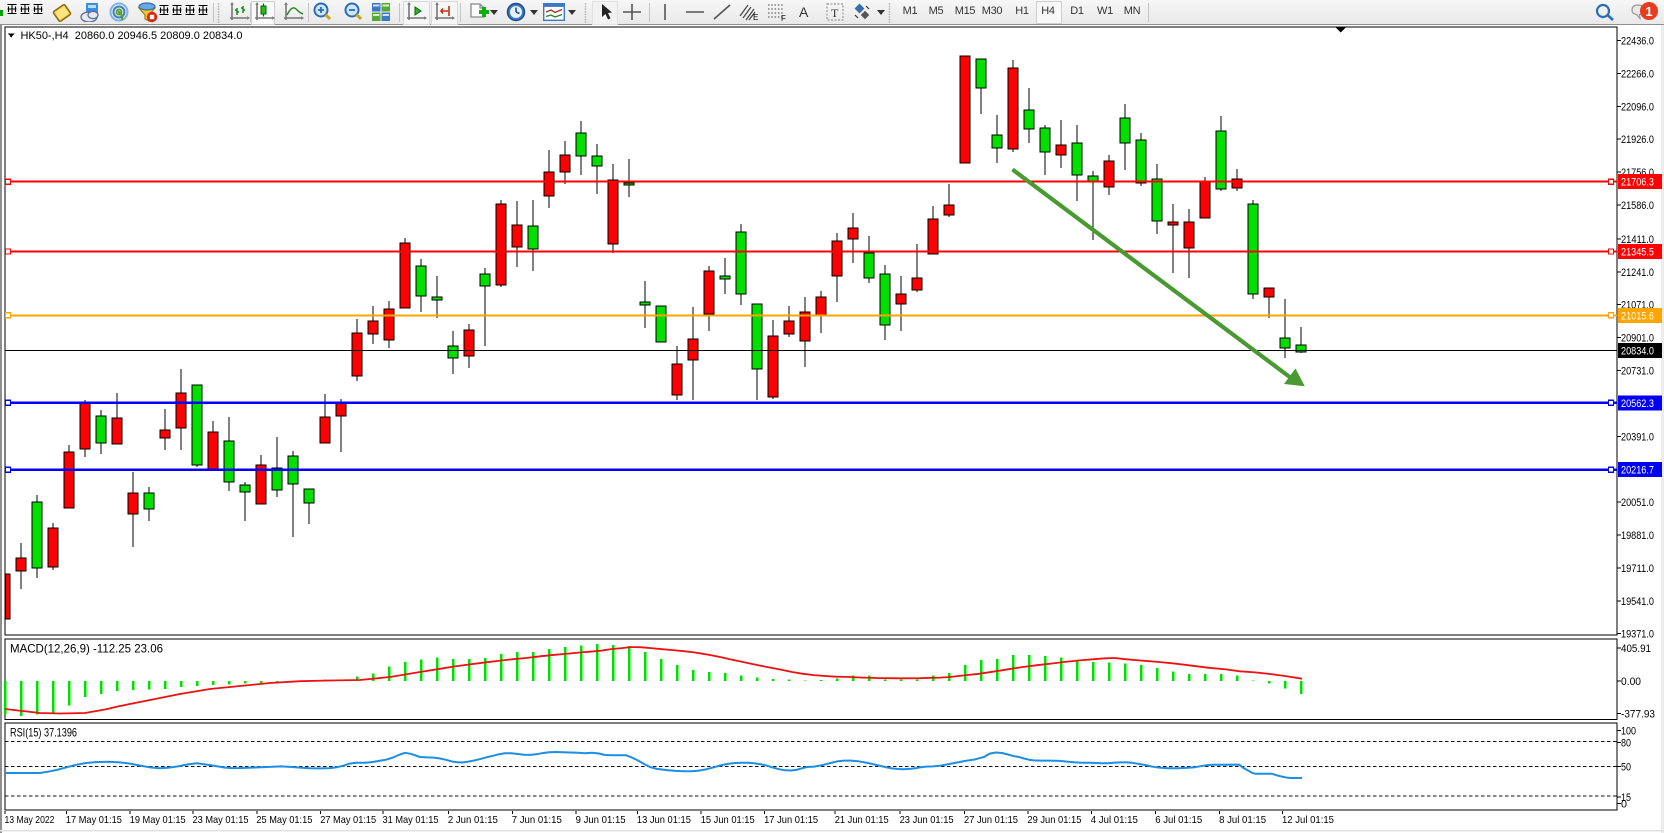  What do you see at coordinates (601, 820) in the screenshot?
I see `svg-text: 9 Jun 01:15` at bounding box center [601, 820].